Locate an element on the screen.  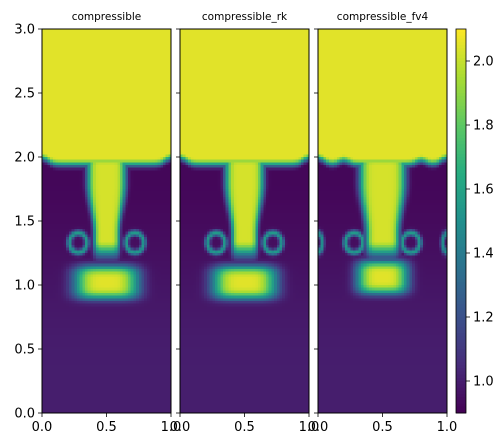
y-tick-label: 2.0 is located at coordinates (24, 158).